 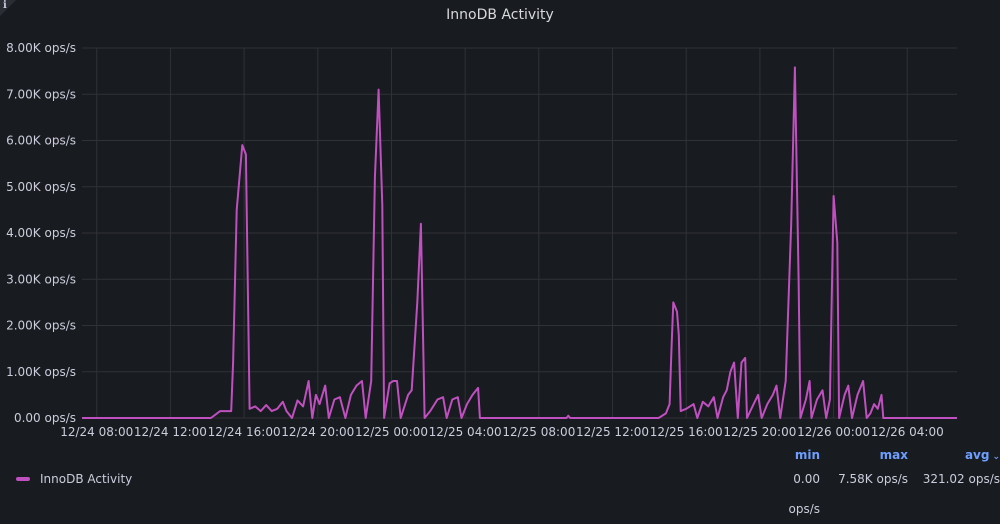 I want to click on legend-value-max: 7.58K ops/s, so click(x=873, y=479).